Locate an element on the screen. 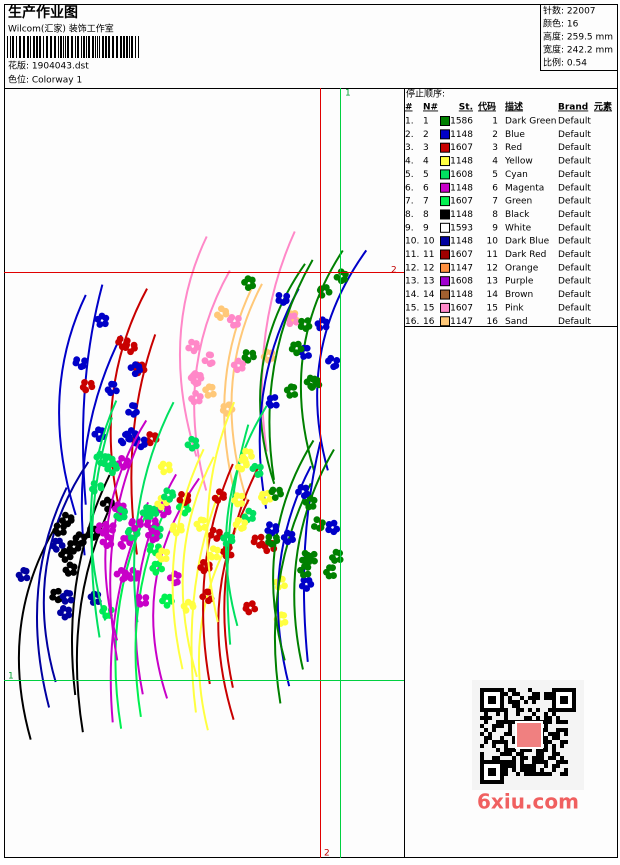  row-n: 11 is located at coordinates (428, 255).